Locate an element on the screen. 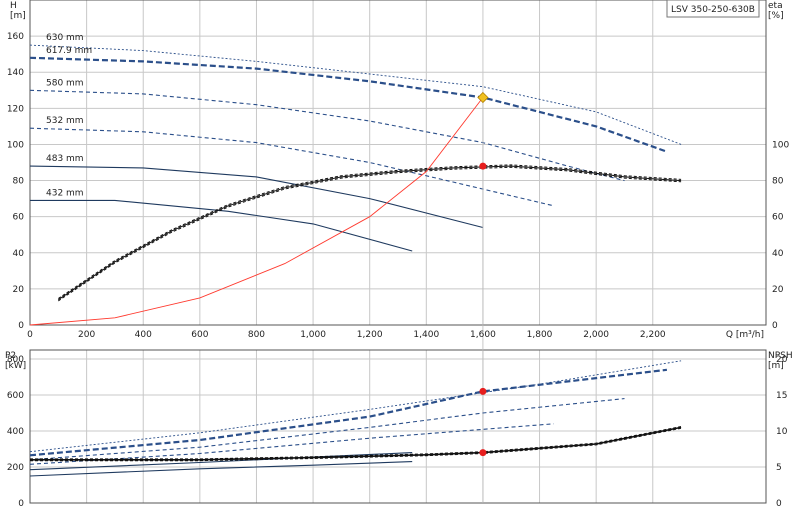 The image size is (800, 524). head-curve-label: 617.9 mm is located at coordinates (69, 51).